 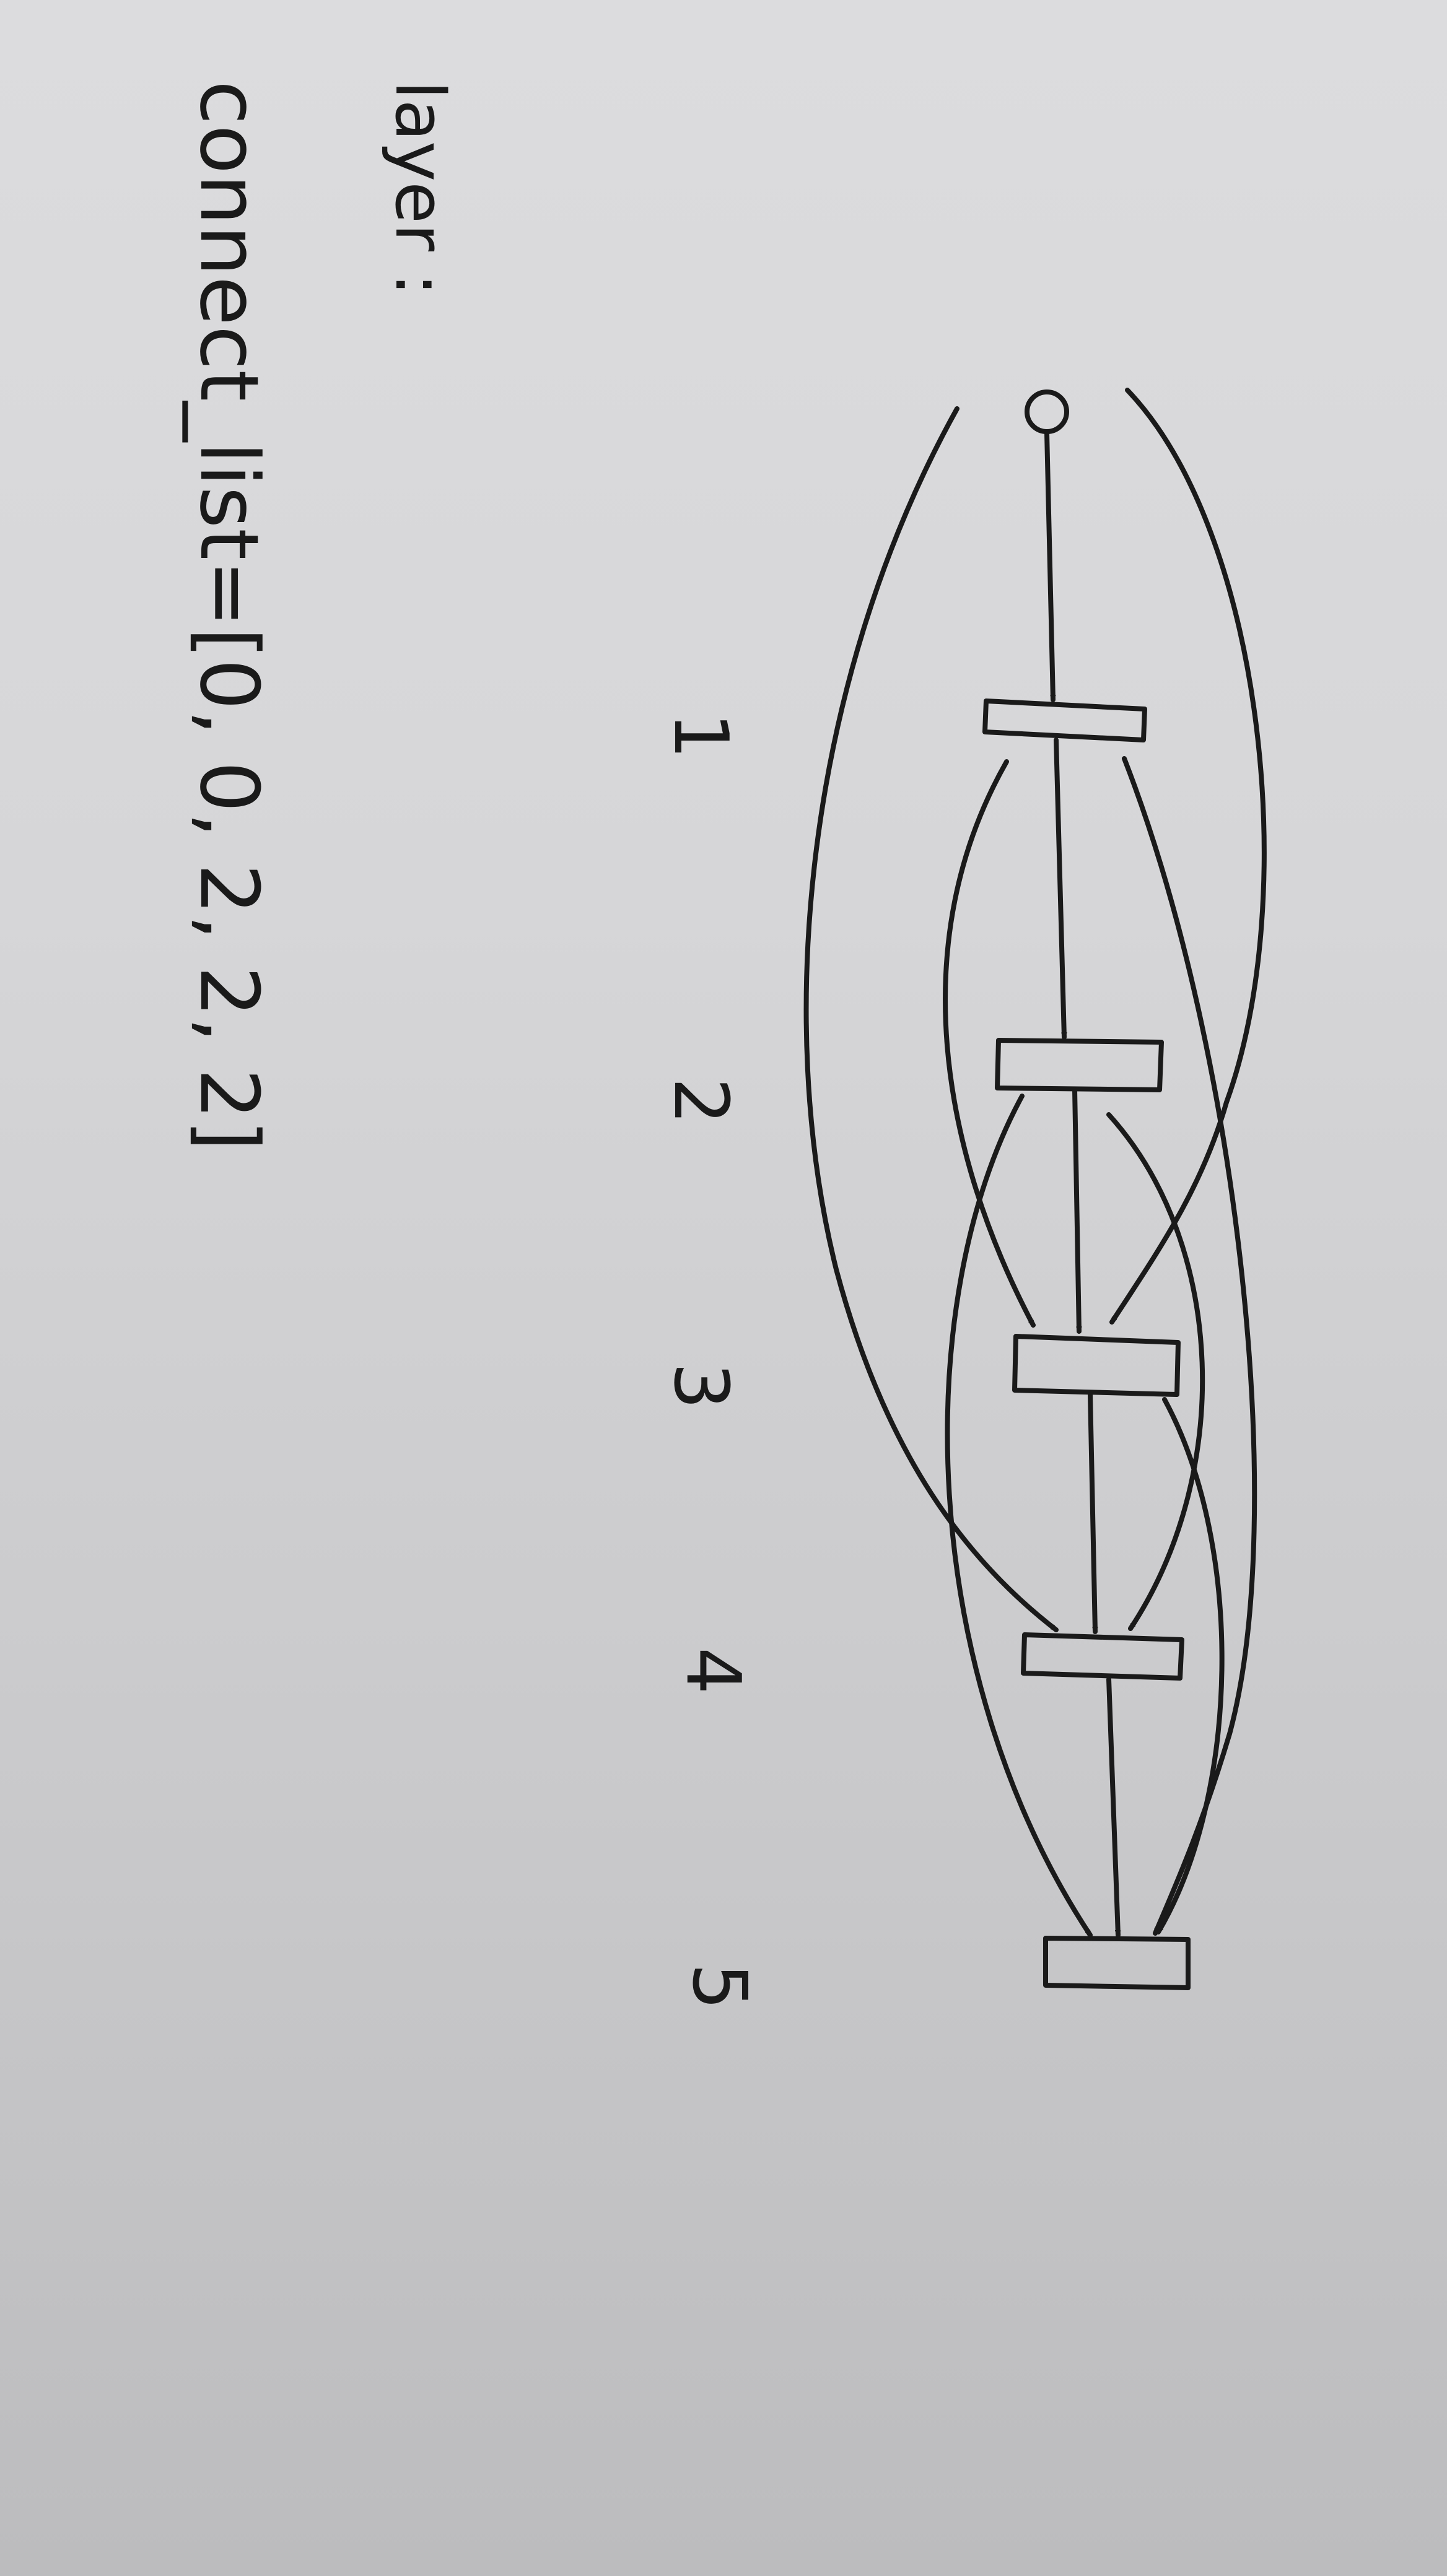 What do you see at coordinates (700, 735) in the screenshot?
I see `layer-label-1: 1` at bounding box center [700, 735].